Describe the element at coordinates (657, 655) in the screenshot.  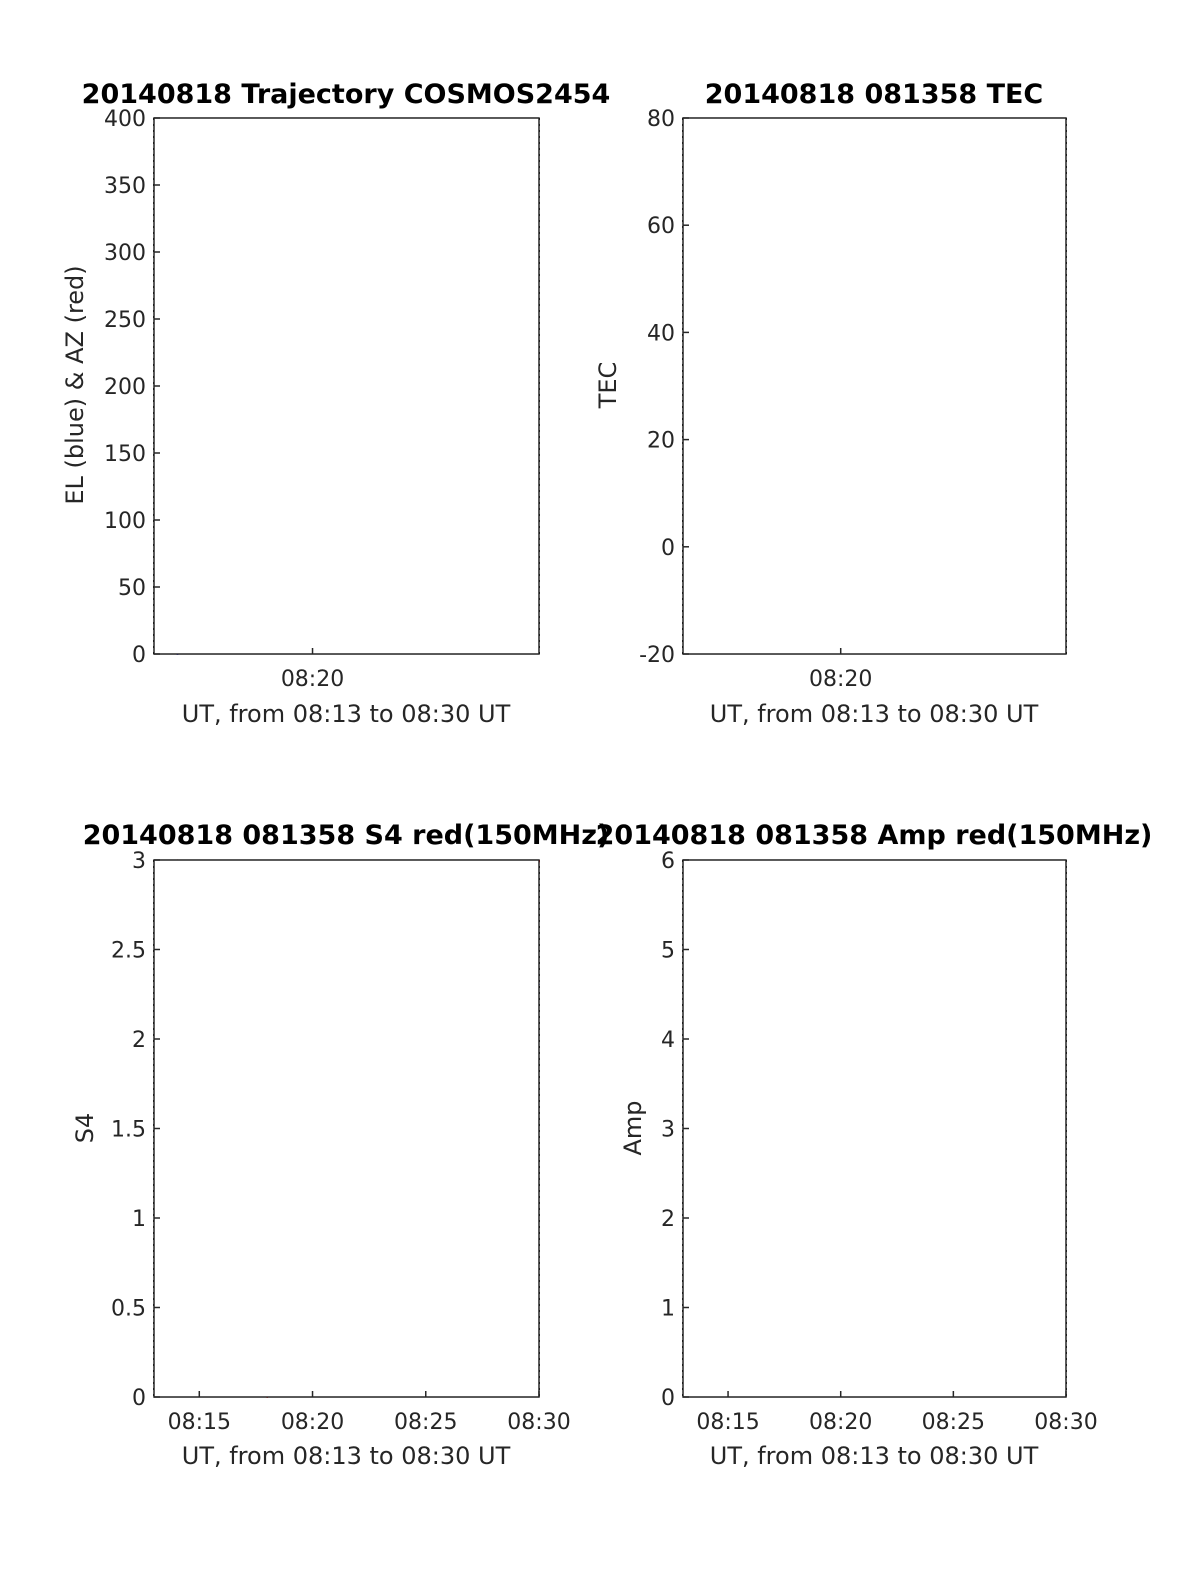
I see `y-tick-label: -20` at that location.